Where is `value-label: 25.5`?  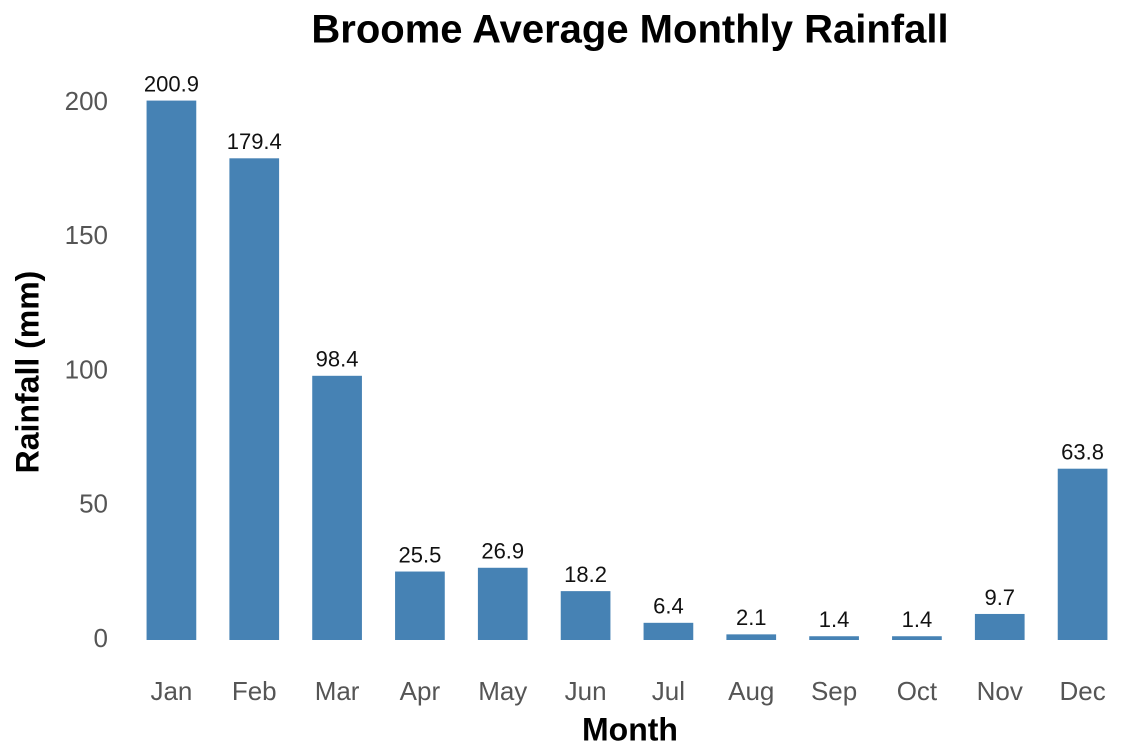 value-label: 25.5 is located at coordinates (420, 554).